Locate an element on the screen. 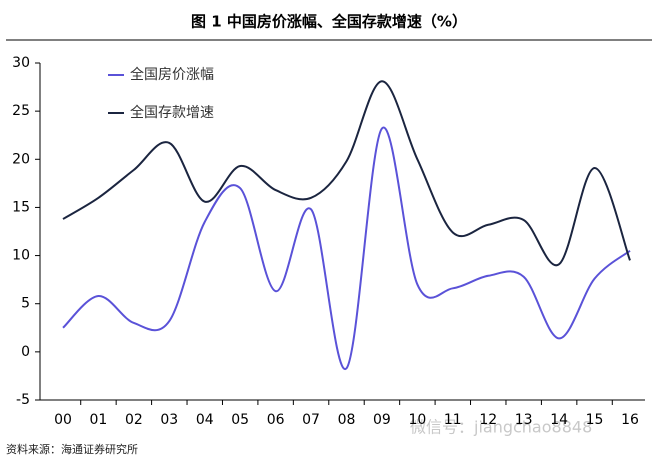  x-tick-label: 07 is located at coordinates (311, 420).